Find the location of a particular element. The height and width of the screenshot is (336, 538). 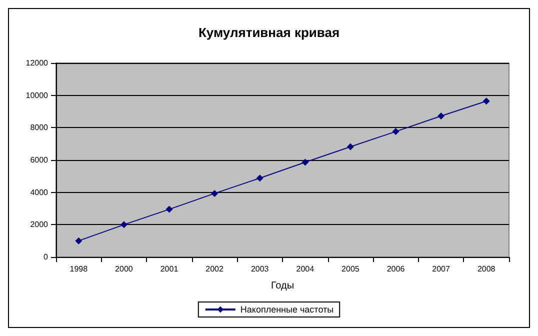

x-tick-label: 2005 is located at coordinates (351, 269).